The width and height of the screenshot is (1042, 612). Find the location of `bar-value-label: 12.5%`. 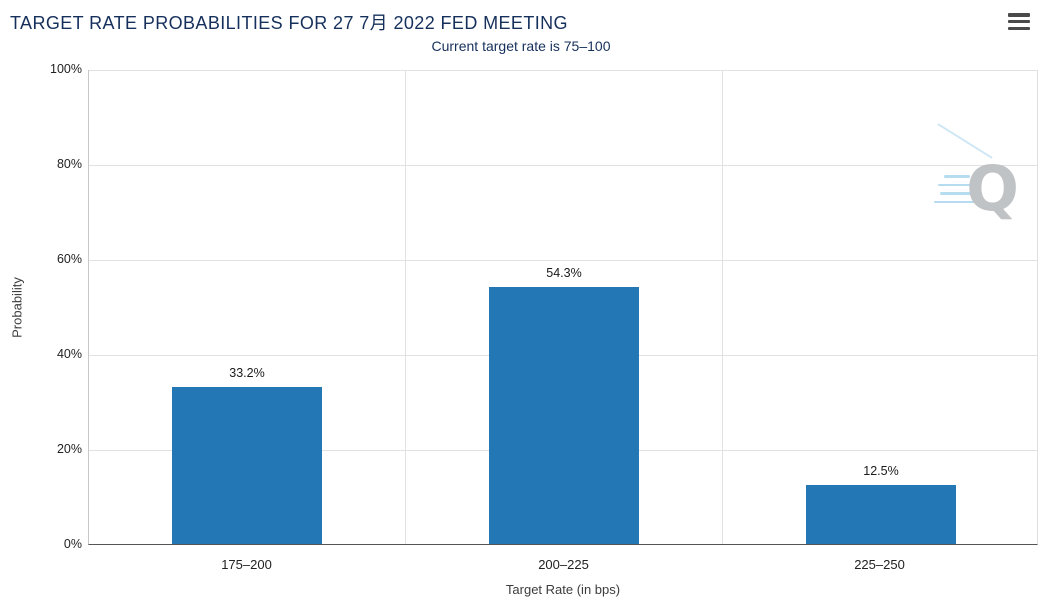

bar-value-label: 12.5% is located at coordinates (881, 470).